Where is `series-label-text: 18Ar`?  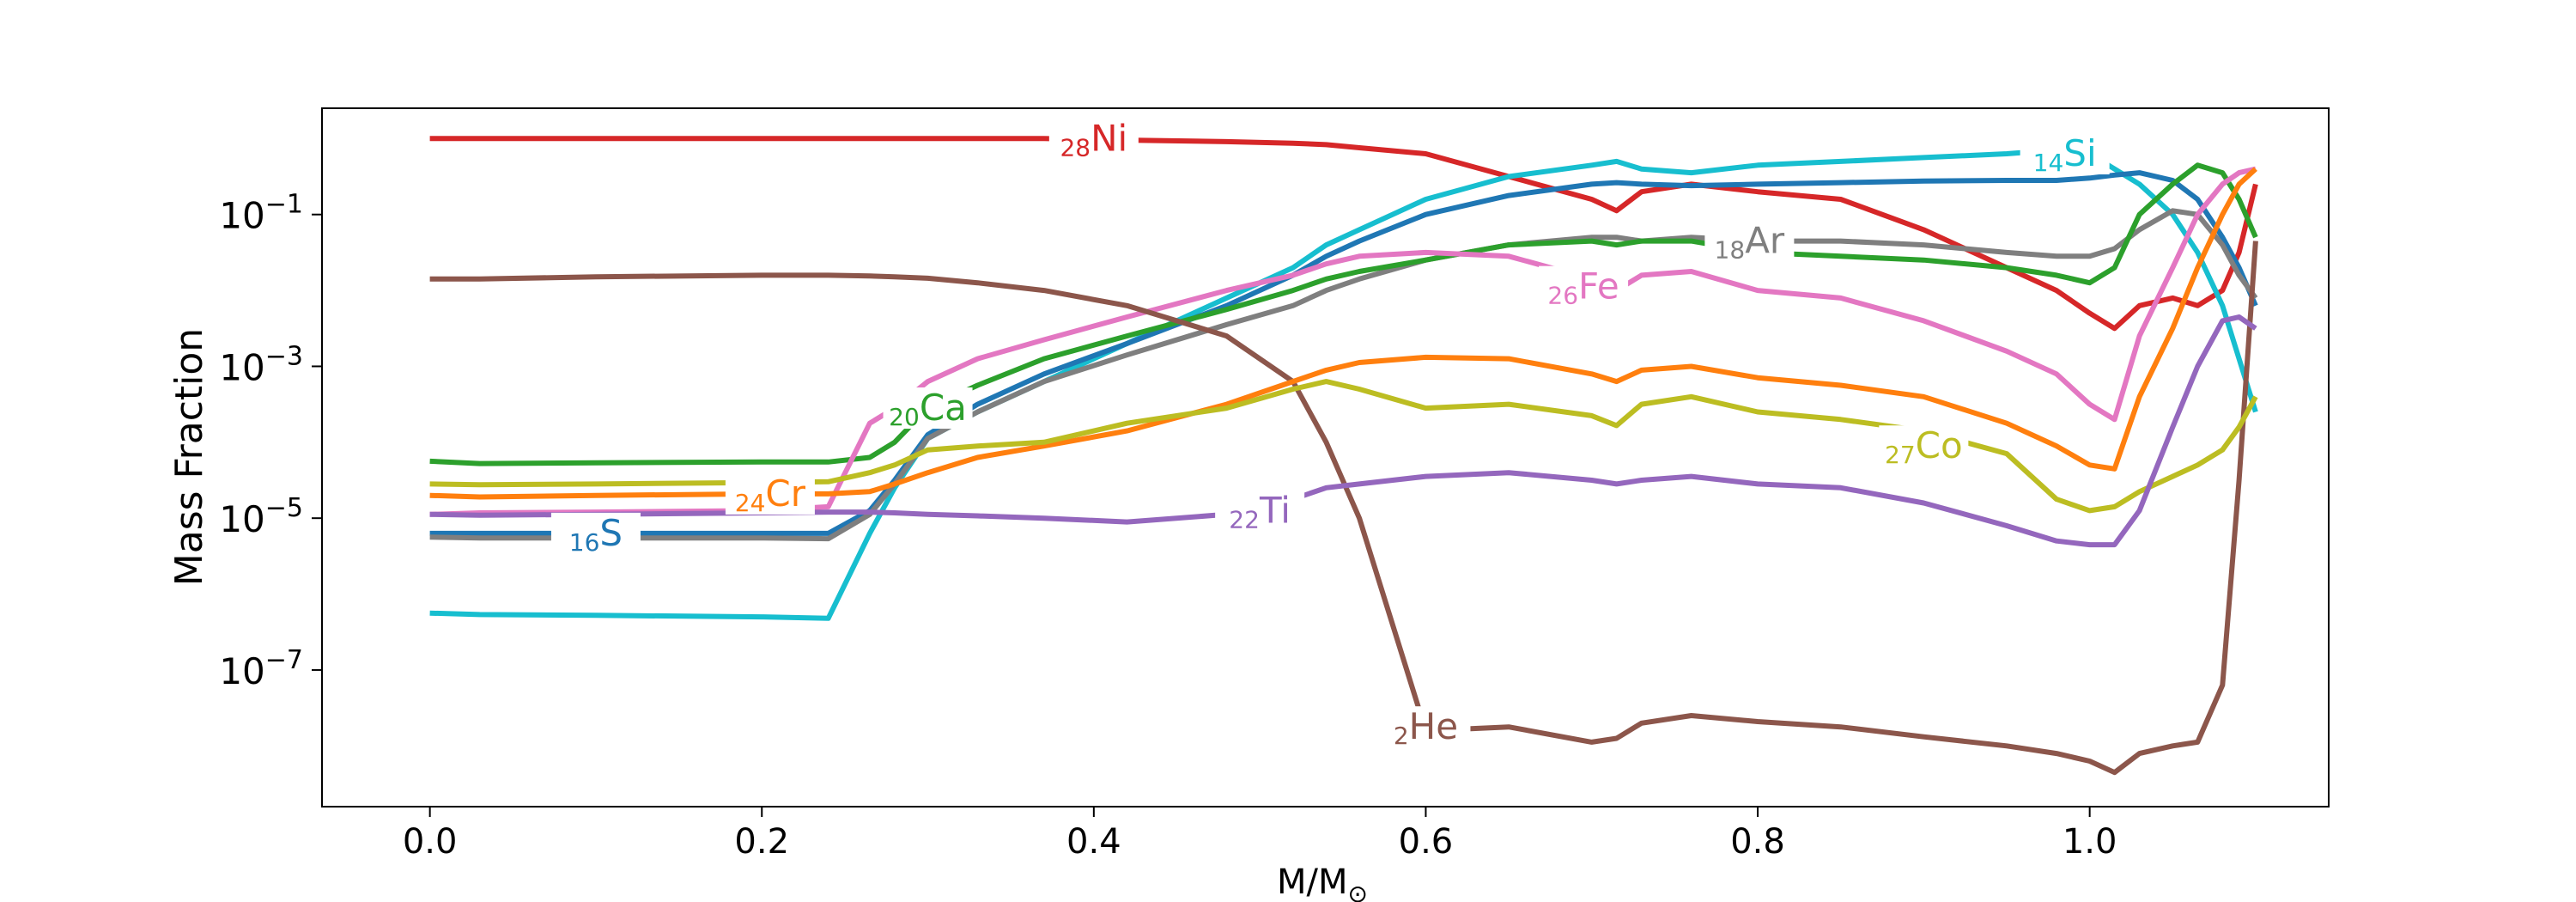 series-label-text: 18Ar is located at coordinates (1750, 243).